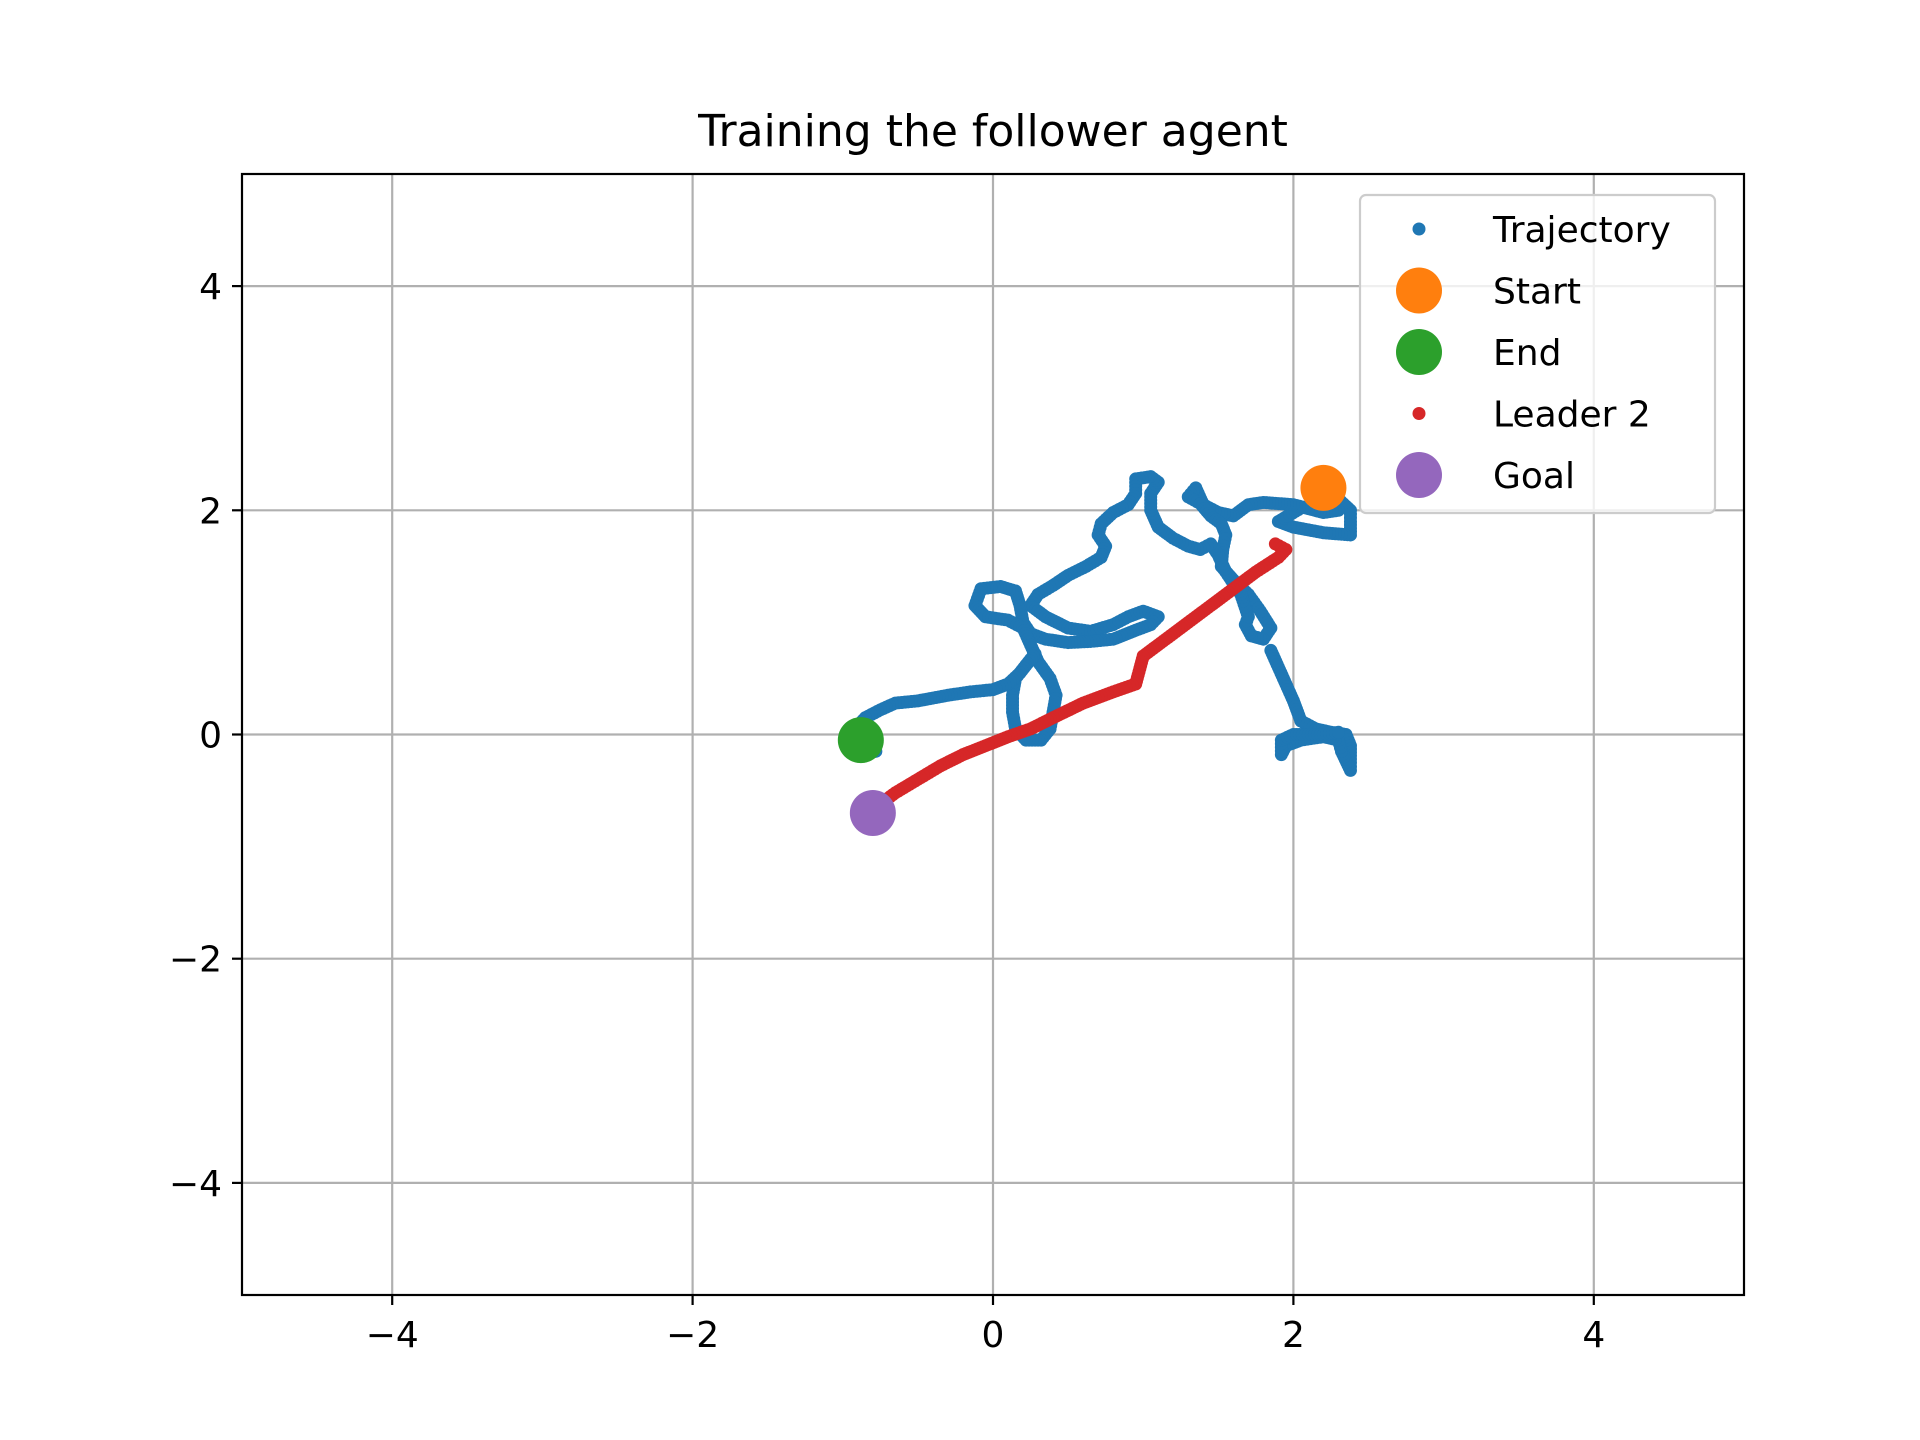  I want to click on series-layer, so click(1097, 650).